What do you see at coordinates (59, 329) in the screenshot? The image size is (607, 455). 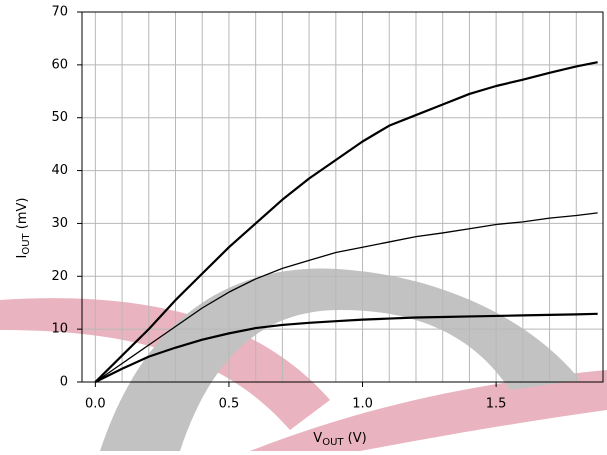 I see `y-tick-label: 10` at bounding box center [59, 329].